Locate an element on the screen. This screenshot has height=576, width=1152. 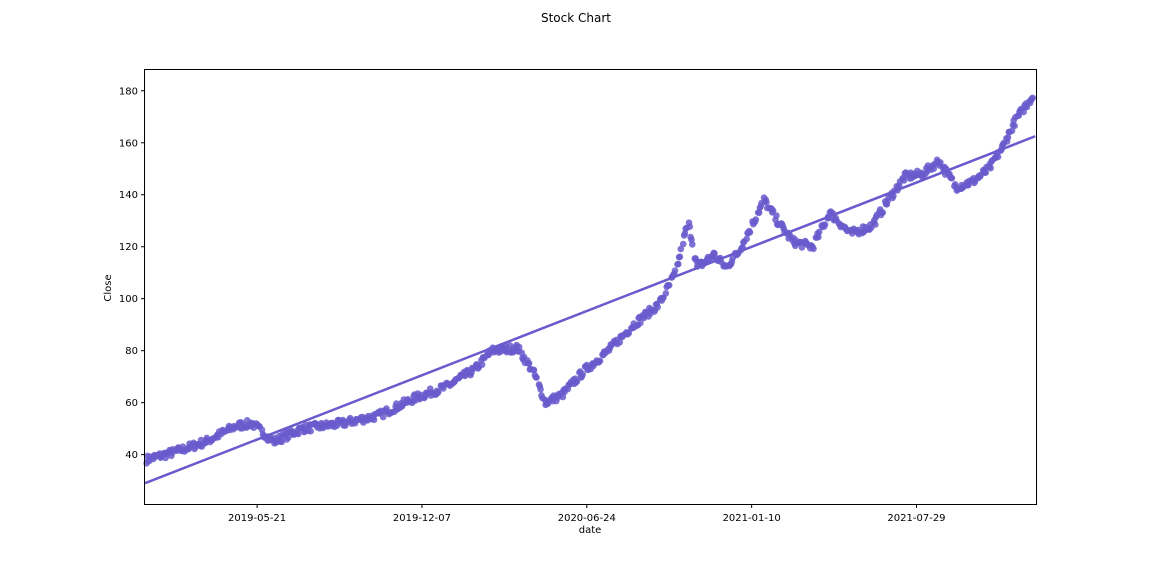
y-axis-ticks: 40 60 80 100 120 140 160 180 is located at coordinates (132, 273).